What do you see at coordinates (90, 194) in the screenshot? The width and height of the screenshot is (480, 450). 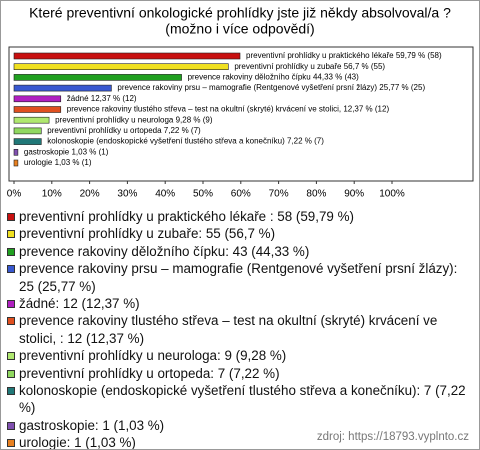 I see `x-tick-label: 20%` at bounding box center [90, 194].